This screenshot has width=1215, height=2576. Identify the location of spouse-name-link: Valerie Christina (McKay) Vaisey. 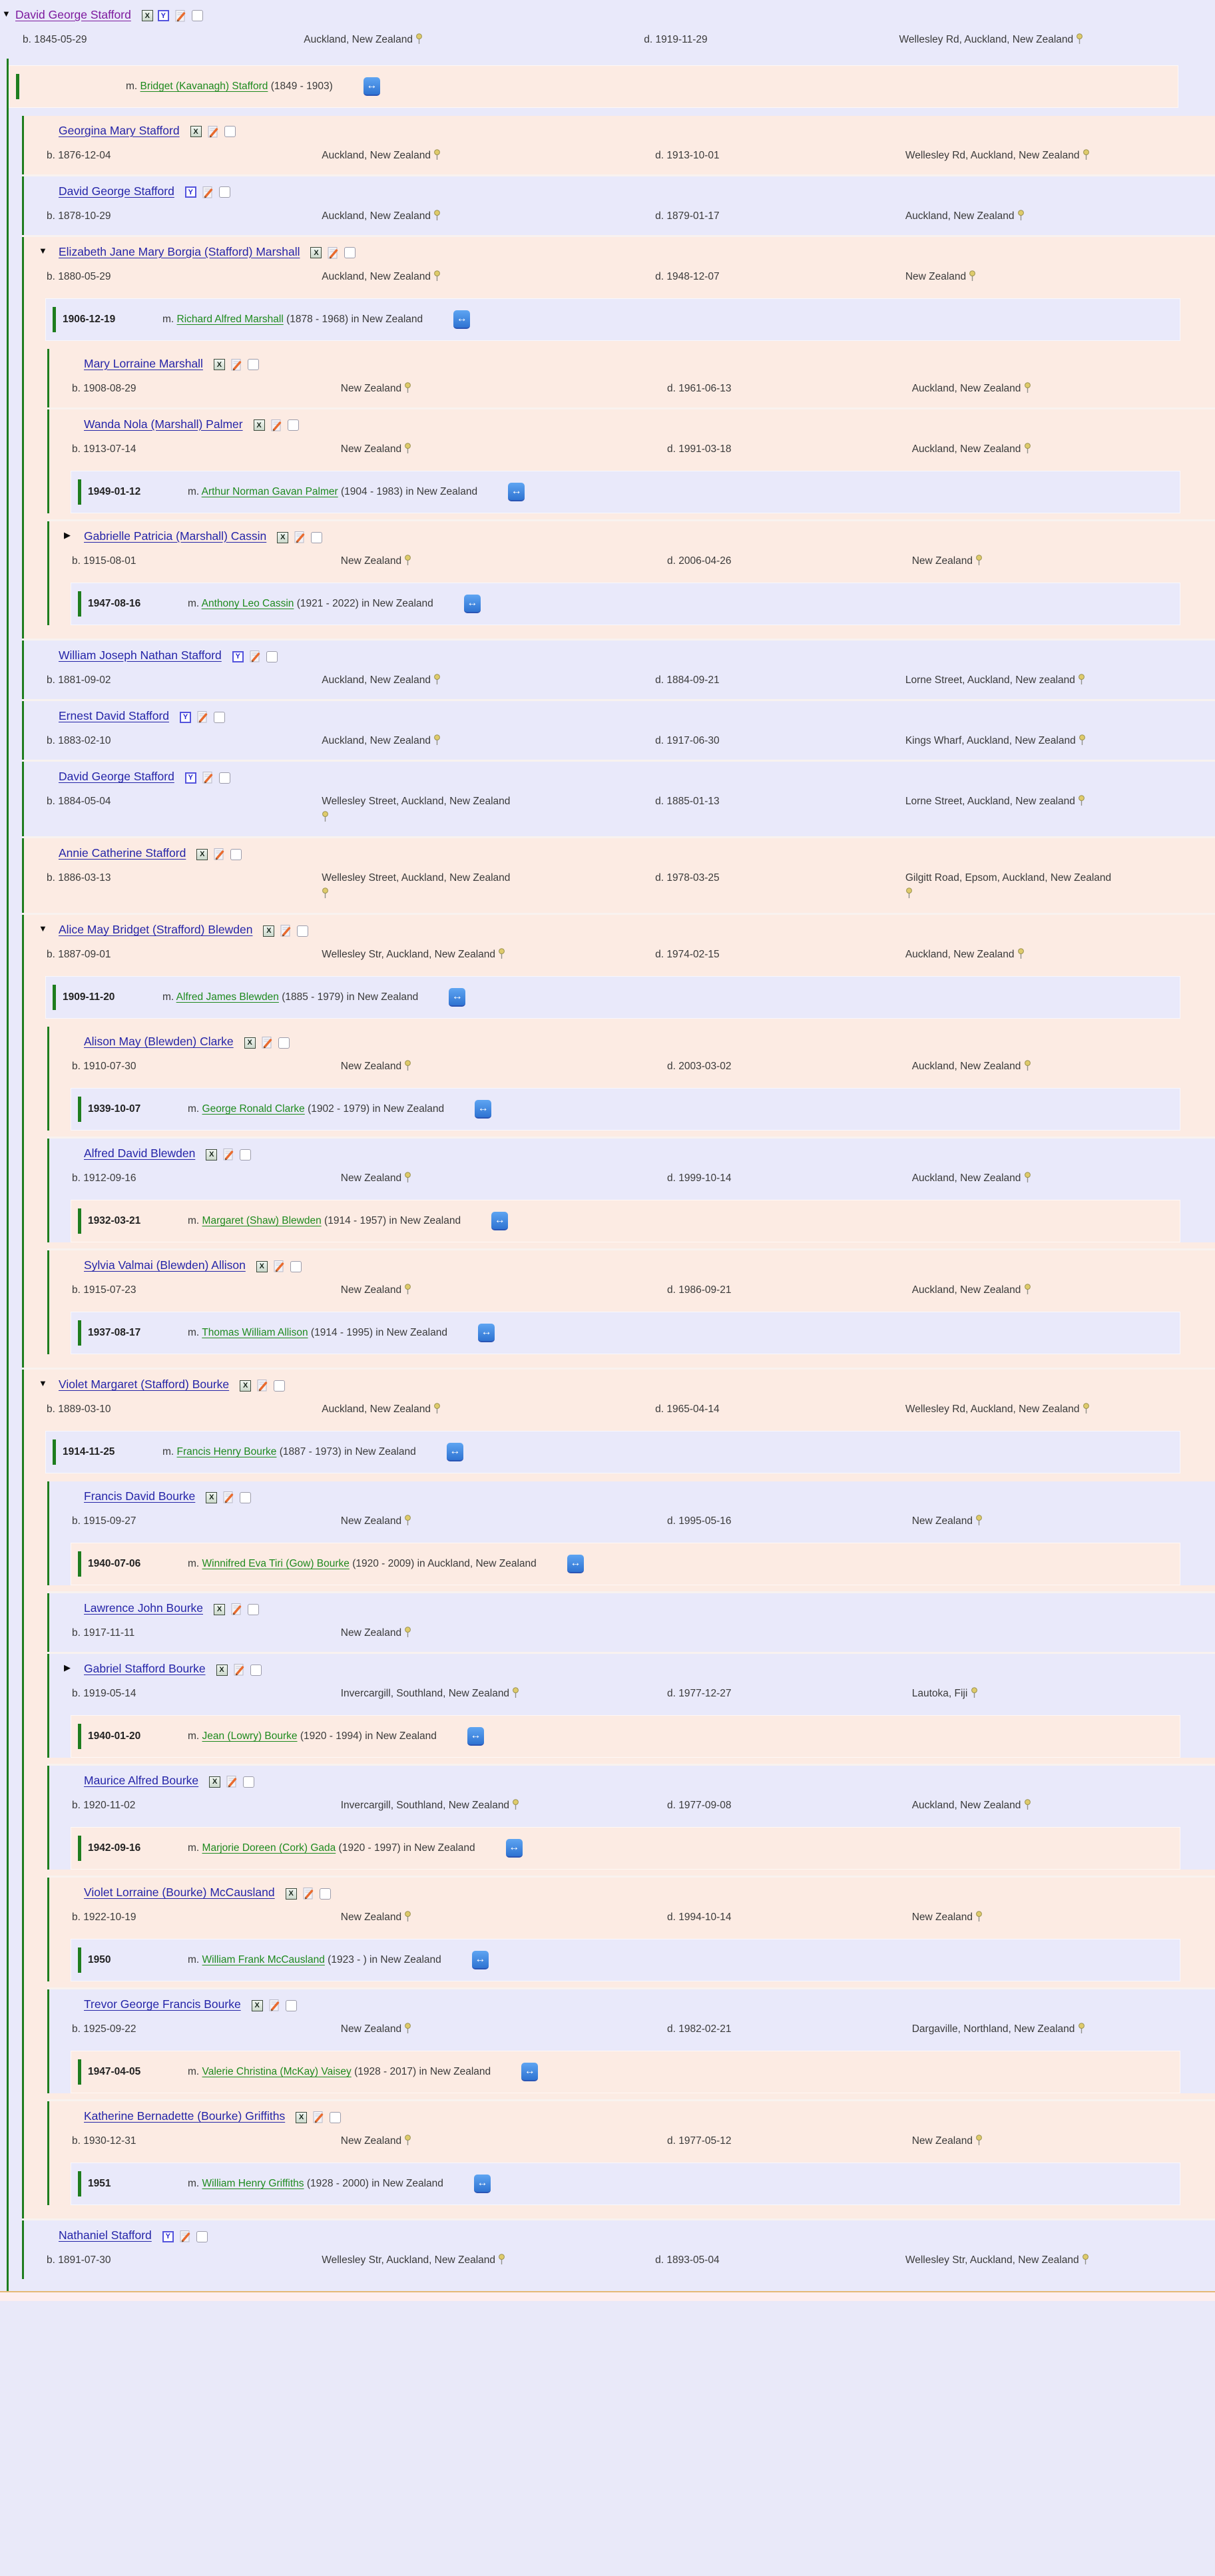
(277, 2072).